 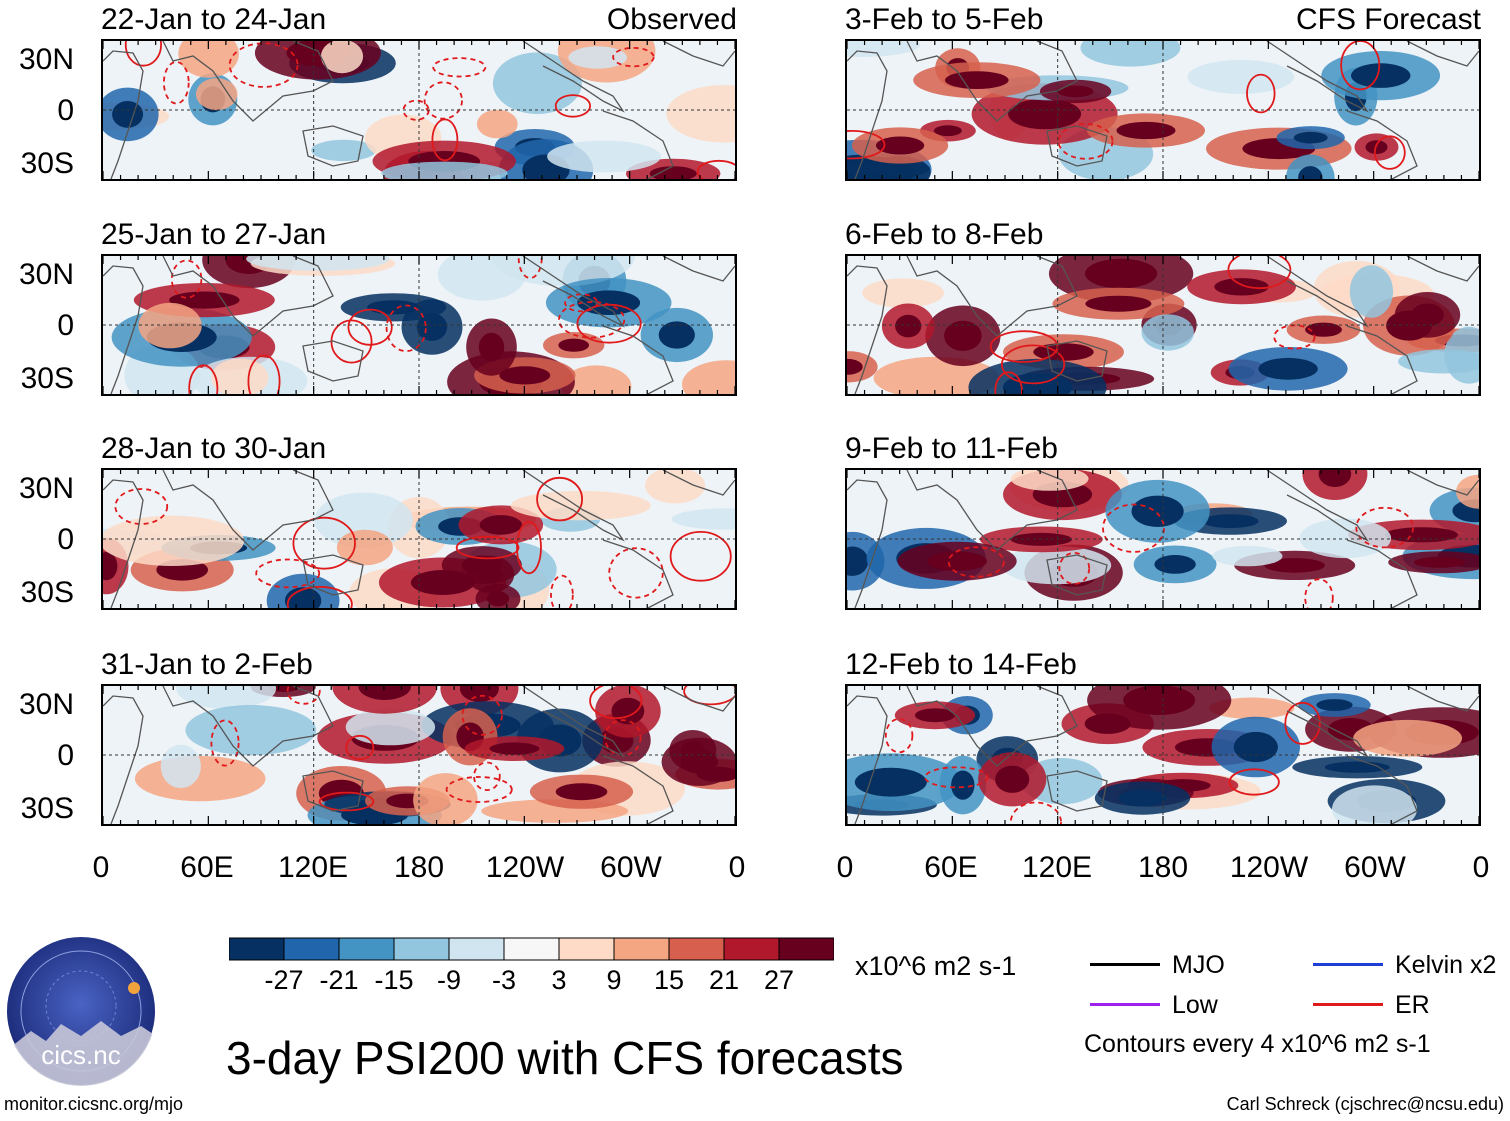 I want to click on colorbar-tick-label: 3, so click(x=559, y=980).